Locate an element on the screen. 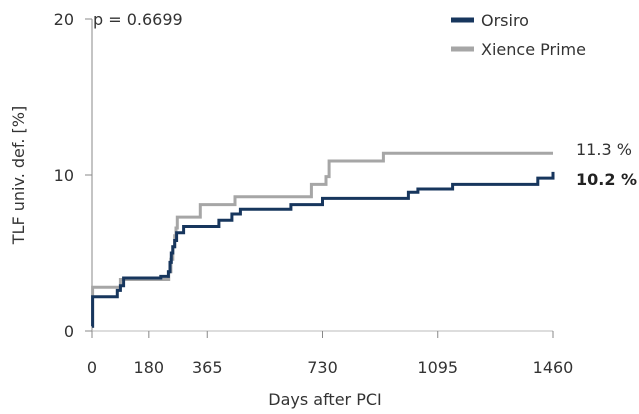 The width and height of the screenshot is (639, 414). x-tick-label: 1095 is located at coordinates (437, 367).